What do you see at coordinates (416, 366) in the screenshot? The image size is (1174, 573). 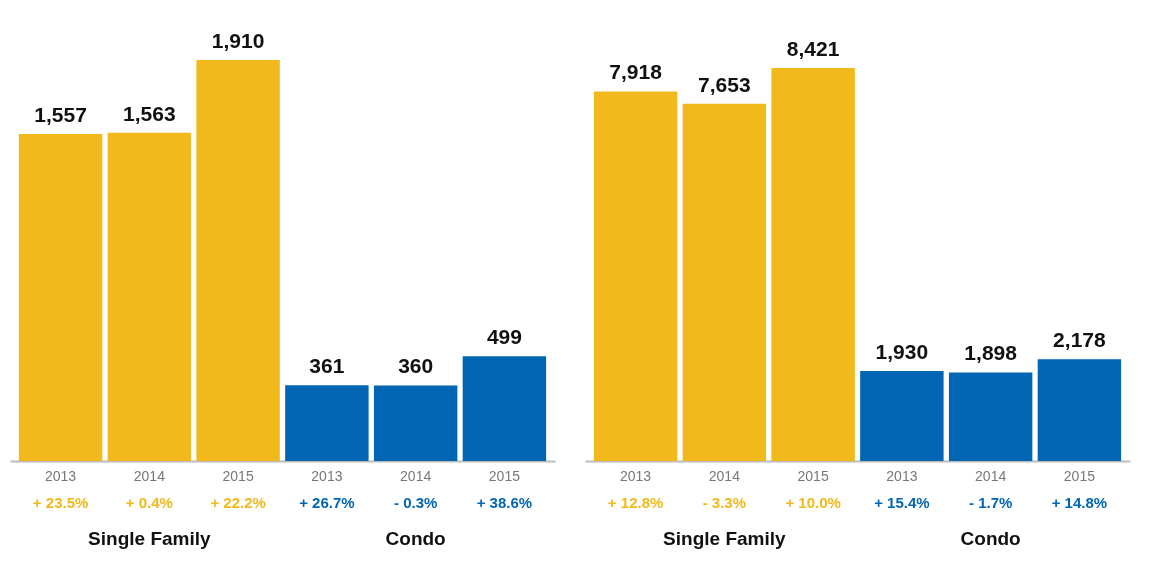 I see `data-label: 360` at bounding box center [416, 366].